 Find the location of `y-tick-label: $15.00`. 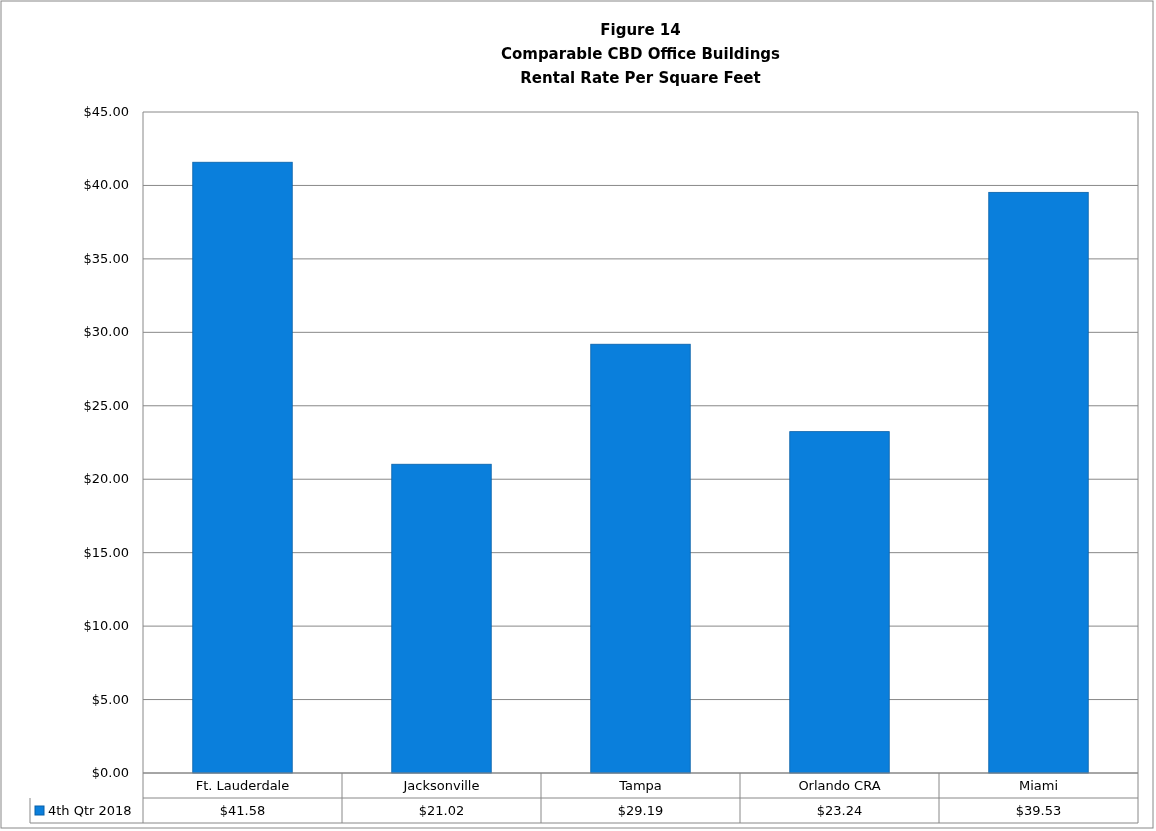

y-tick-label: $15.00 is located at coordinates (106, 552).